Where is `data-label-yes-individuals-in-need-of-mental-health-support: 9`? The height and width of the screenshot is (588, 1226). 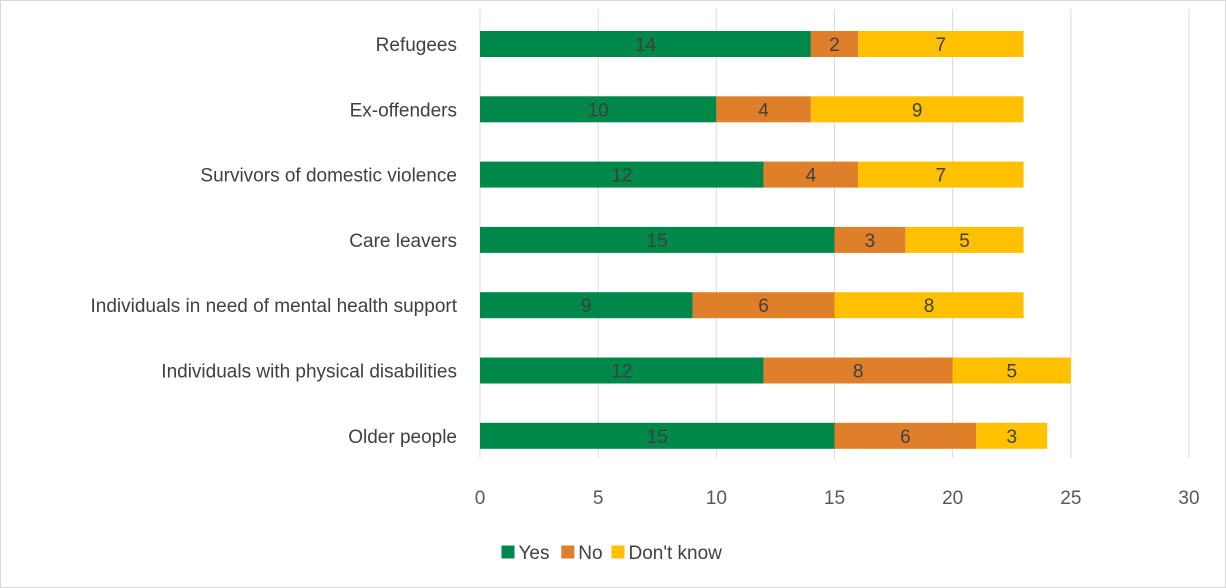 data-label-yes-individuals-in-need-of-mental-health-support: 9 is located at coordinates (586, 306).